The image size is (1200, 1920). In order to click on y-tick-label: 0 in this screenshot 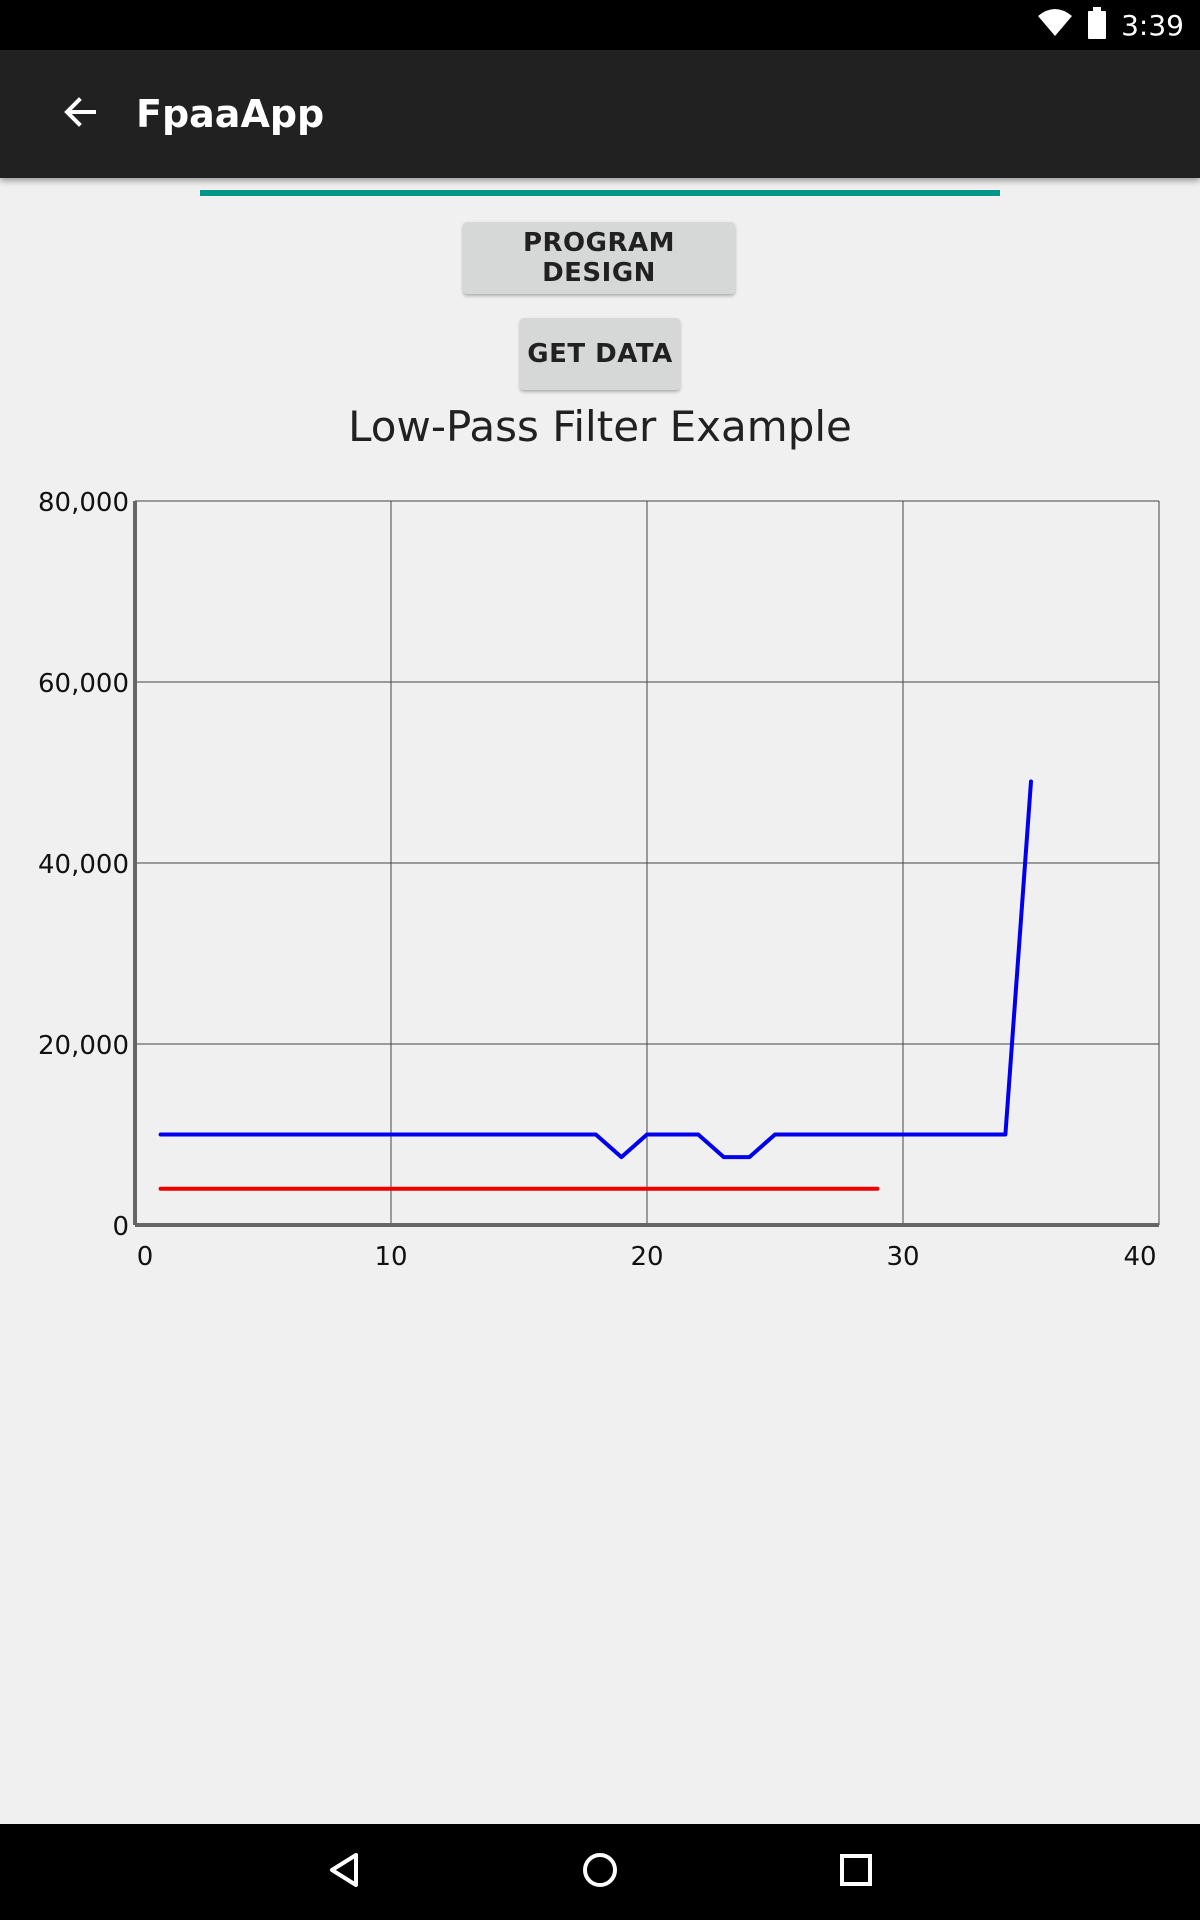, I will do `click(120, 1227)`.